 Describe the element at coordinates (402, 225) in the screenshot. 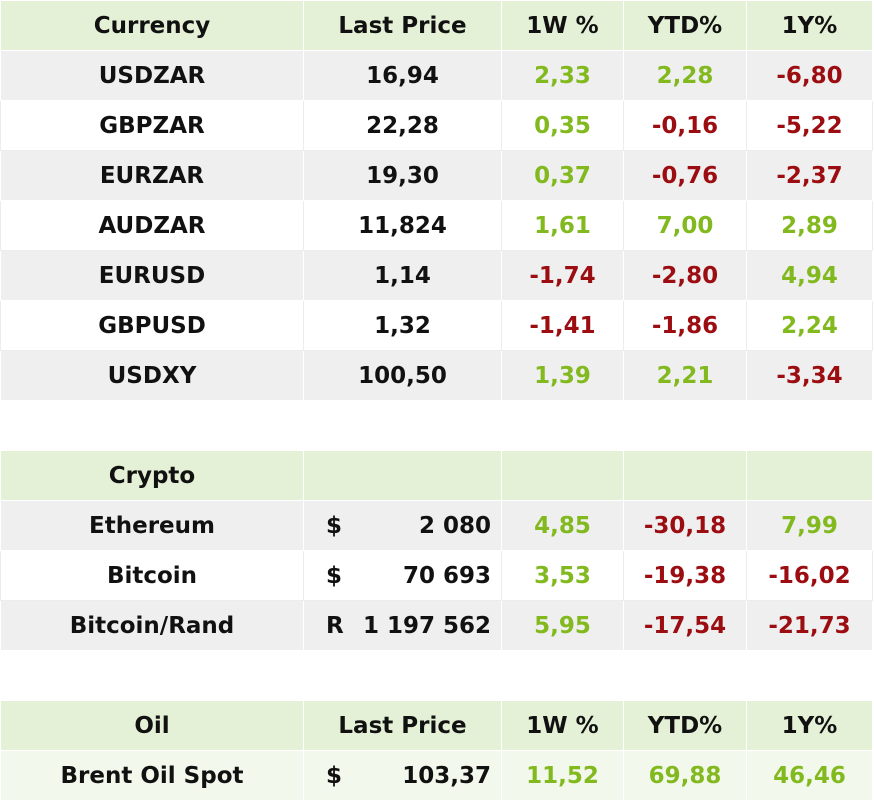

I see `currency-price: 11,824` at that location.